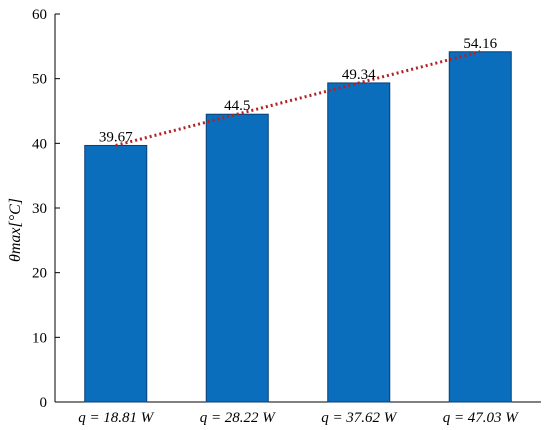  What do you see at coordinates (359, 418) in the screenshot?
I see `x-tick-label: q = 37.62 W` at bounding box center [359, 418].